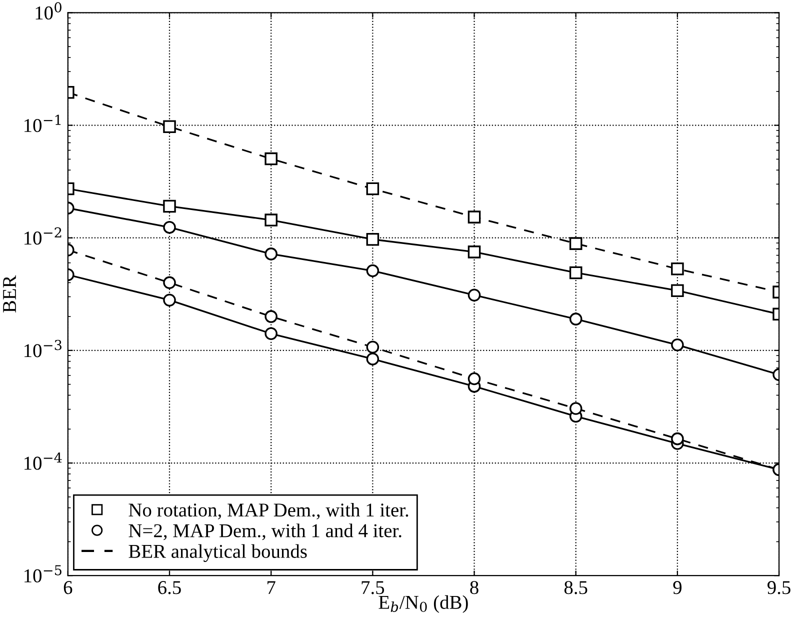 Image resolution: width=799 pixels, height=636 pixels. What do you see at coordinates (9, 293) in the screenshot?
I see `y-axis-title: BER` at bounding box center [9, 293].